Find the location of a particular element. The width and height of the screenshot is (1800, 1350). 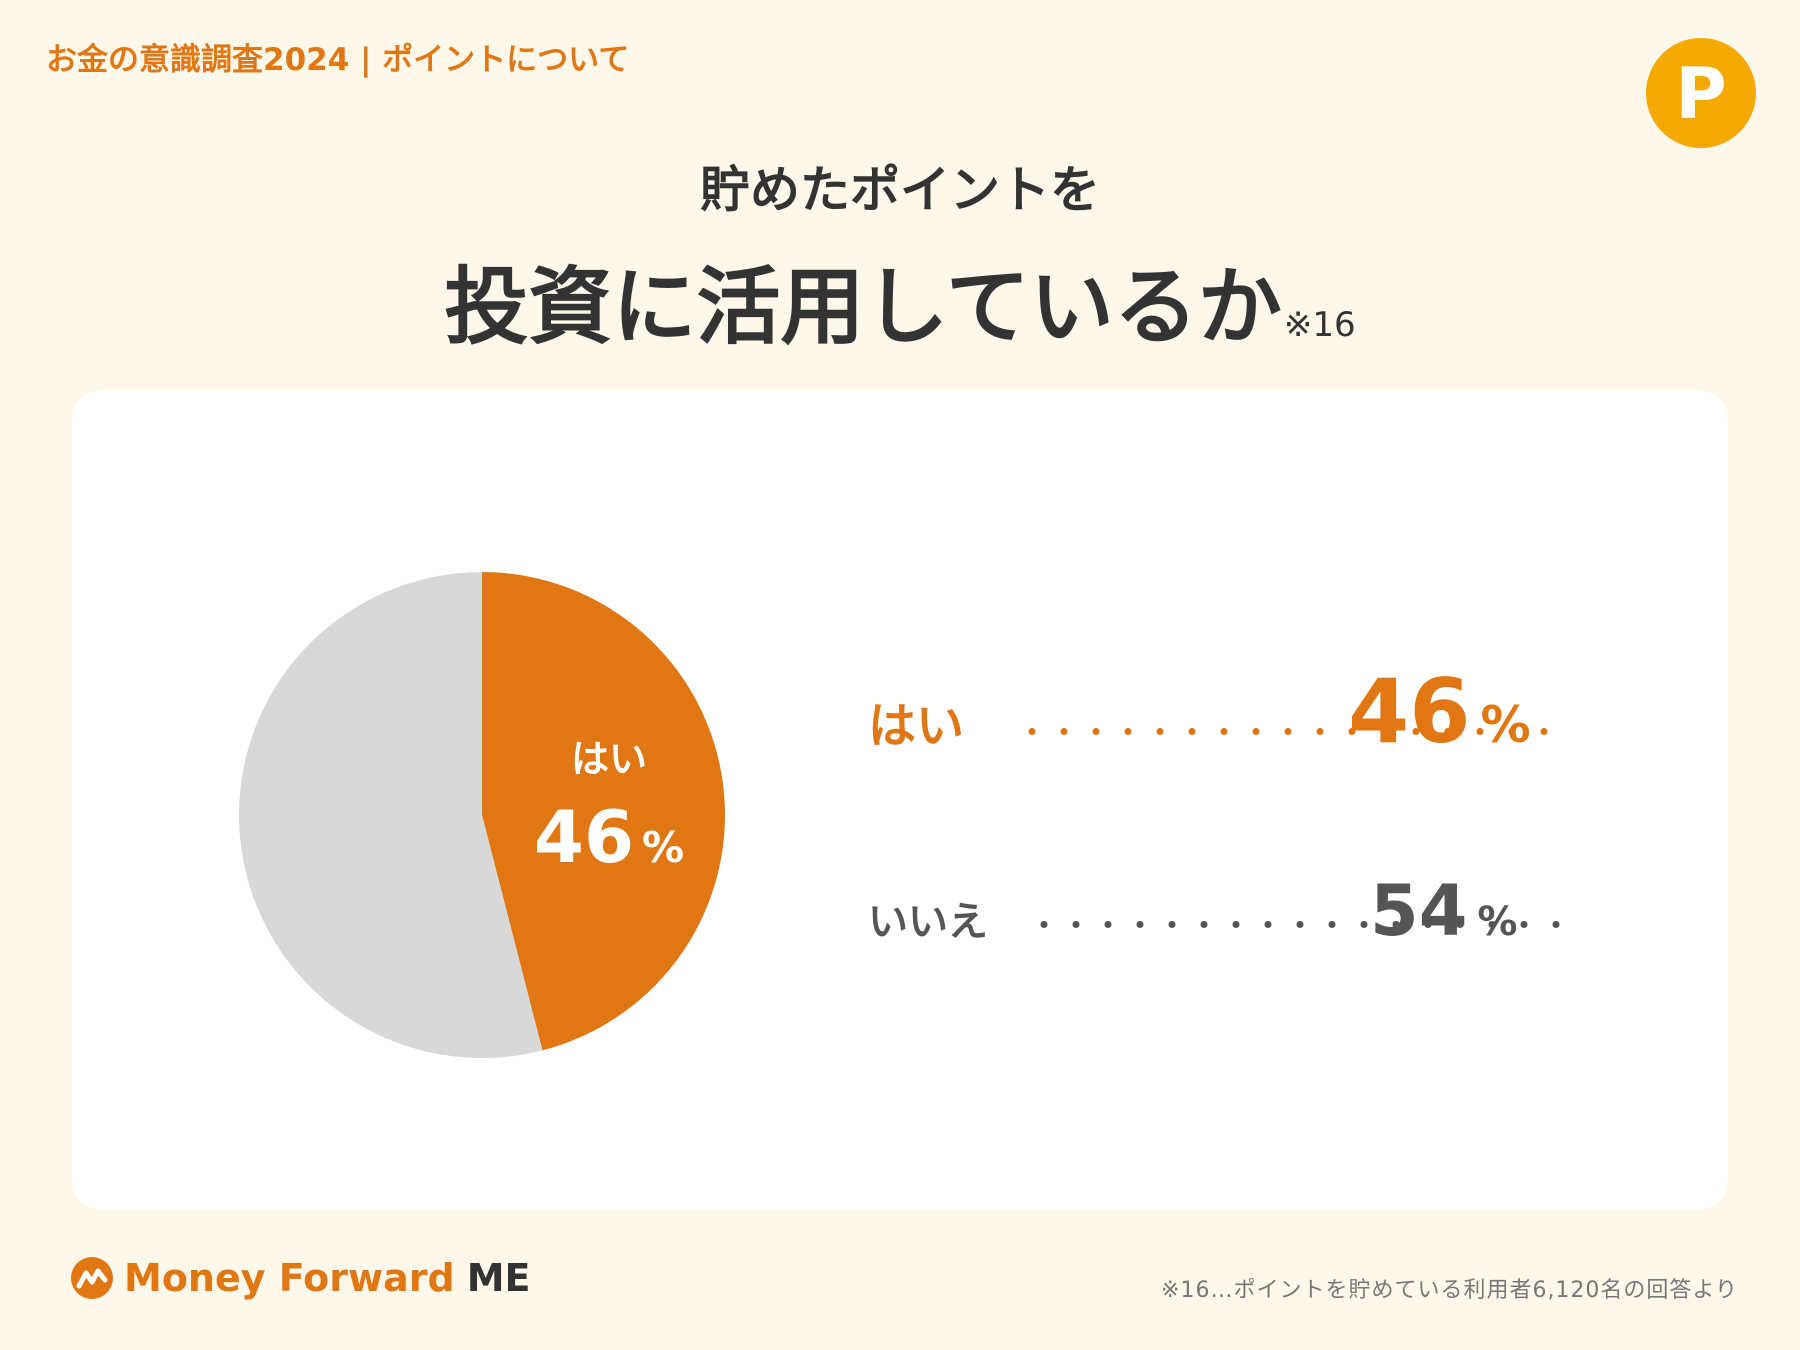

legend-row-no: いいえ ・・・・・・・・・・・・・・・・・ 54 % is located at coordinates (1221, 911).